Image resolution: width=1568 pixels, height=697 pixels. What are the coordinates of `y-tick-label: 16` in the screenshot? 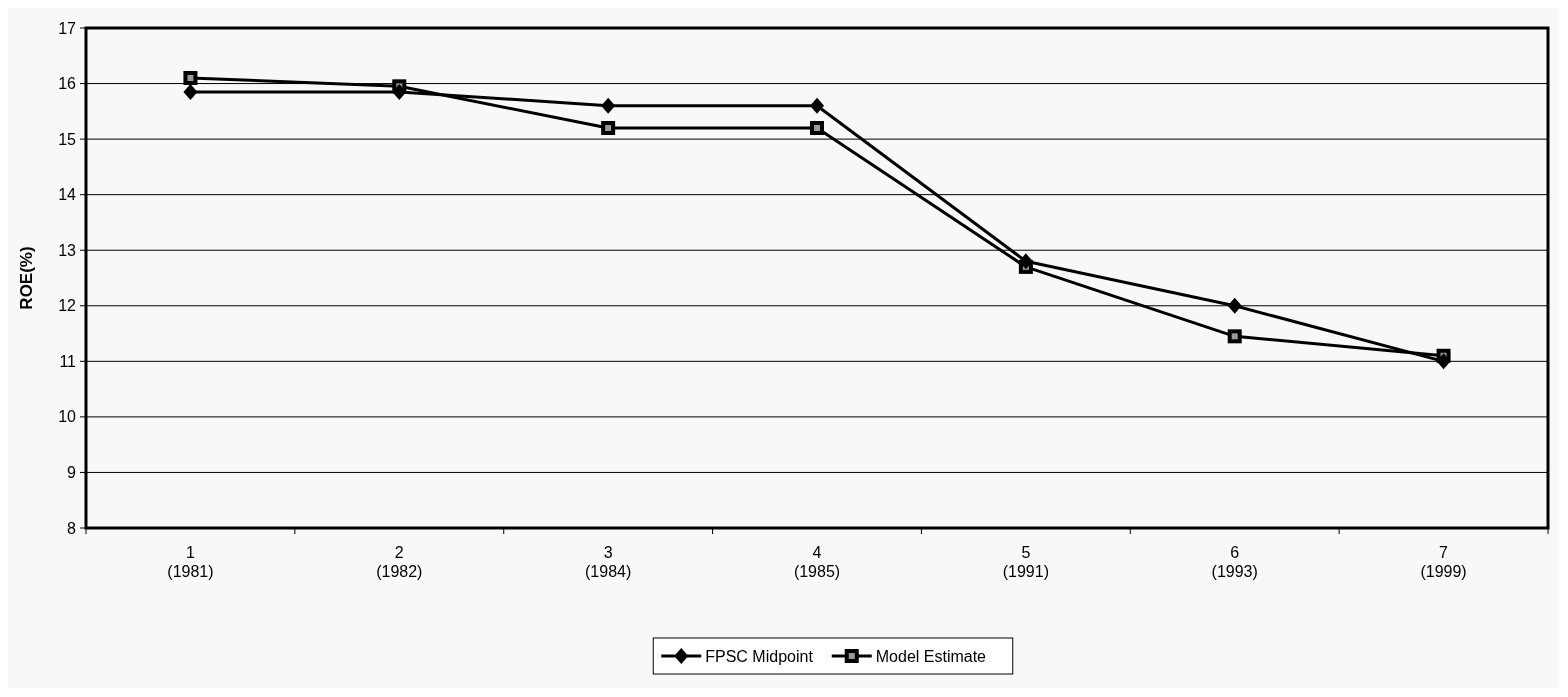 It's located at (67, 84).